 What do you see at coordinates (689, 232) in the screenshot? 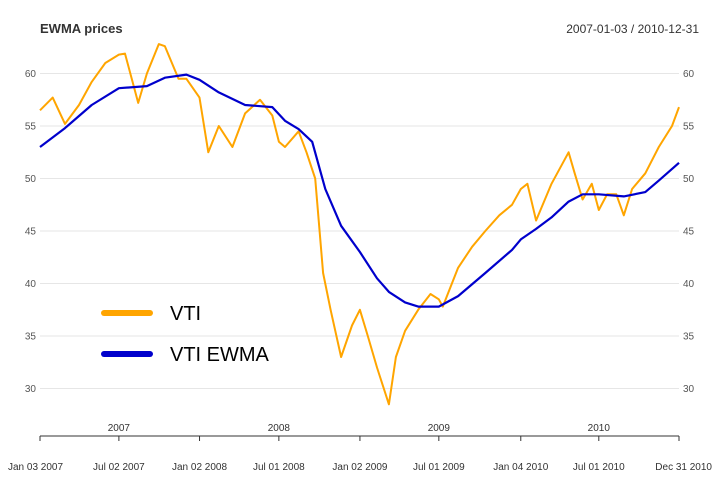
I see `y-tick-label-right: 45` at bounding box center [689, 232].